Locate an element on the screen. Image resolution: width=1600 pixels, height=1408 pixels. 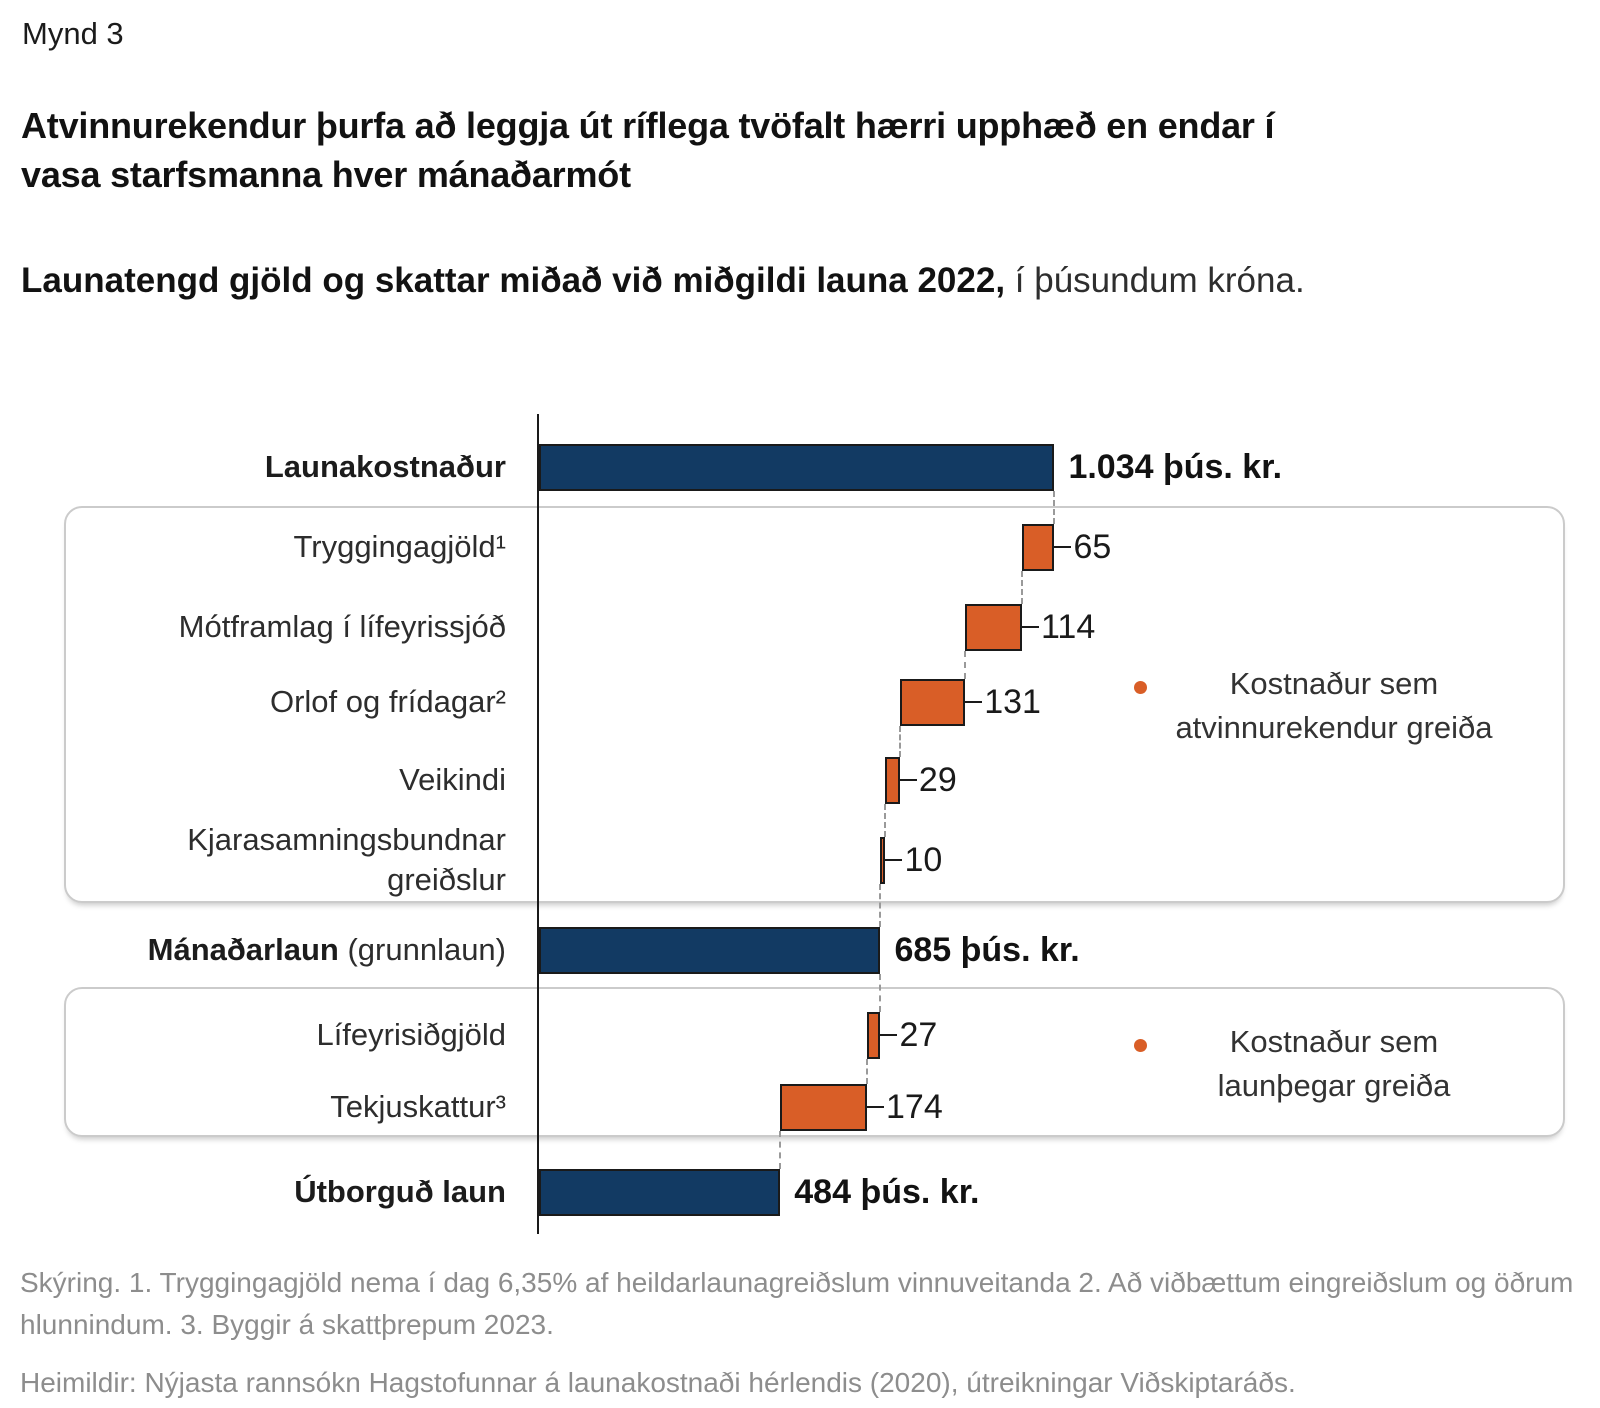
row-label-text: Tekjuskattur³ is located at coordinates (418, 1106).